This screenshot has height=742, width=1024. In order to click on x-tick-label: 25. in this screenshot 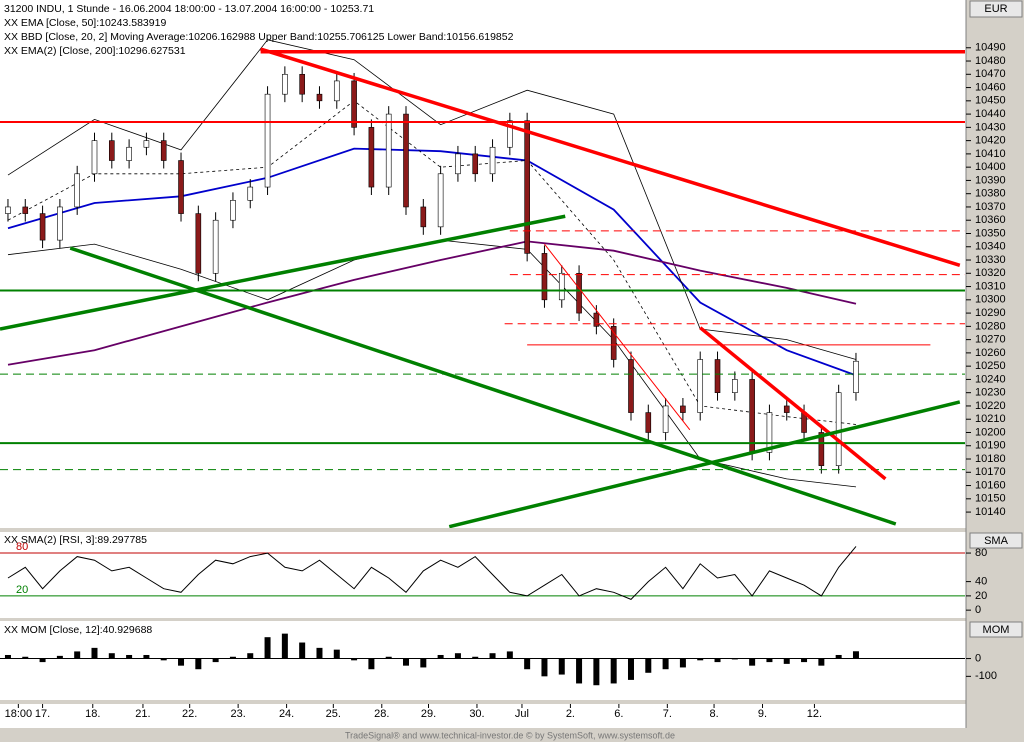, I will do `click(333, 714)`.